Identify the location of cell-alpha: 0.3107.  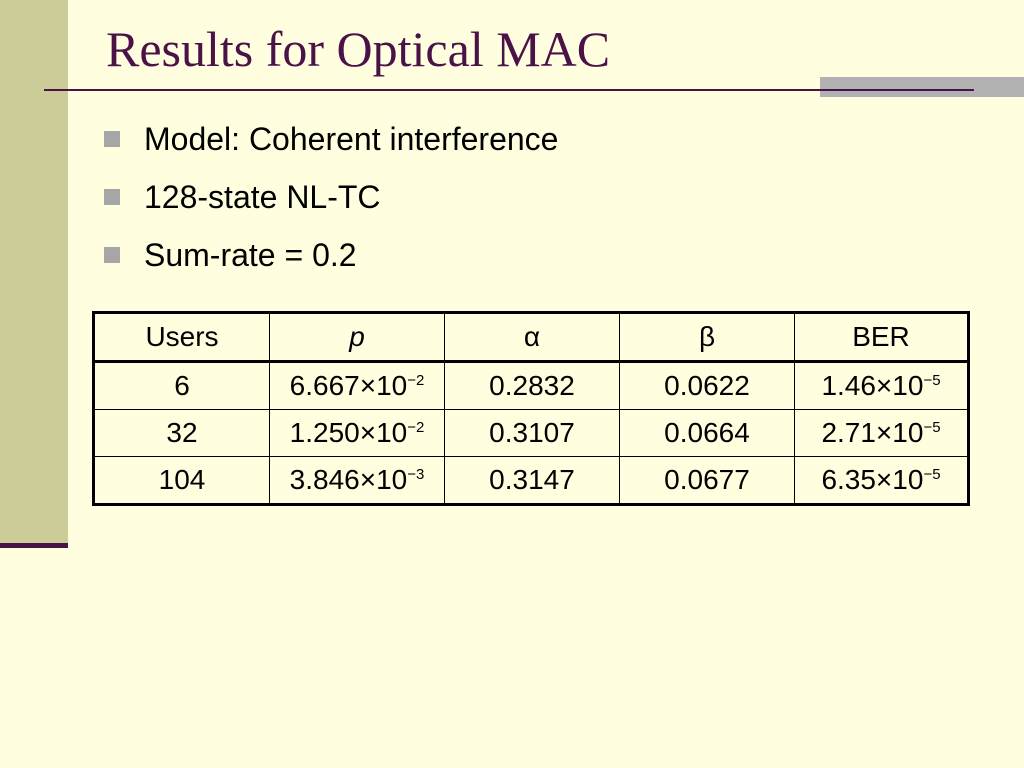
(532, 433).